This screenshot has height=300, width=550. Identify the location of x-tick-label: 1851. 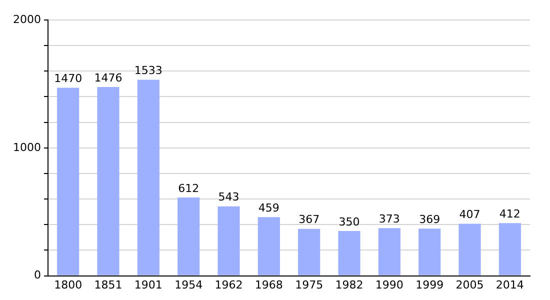
(108, 285).